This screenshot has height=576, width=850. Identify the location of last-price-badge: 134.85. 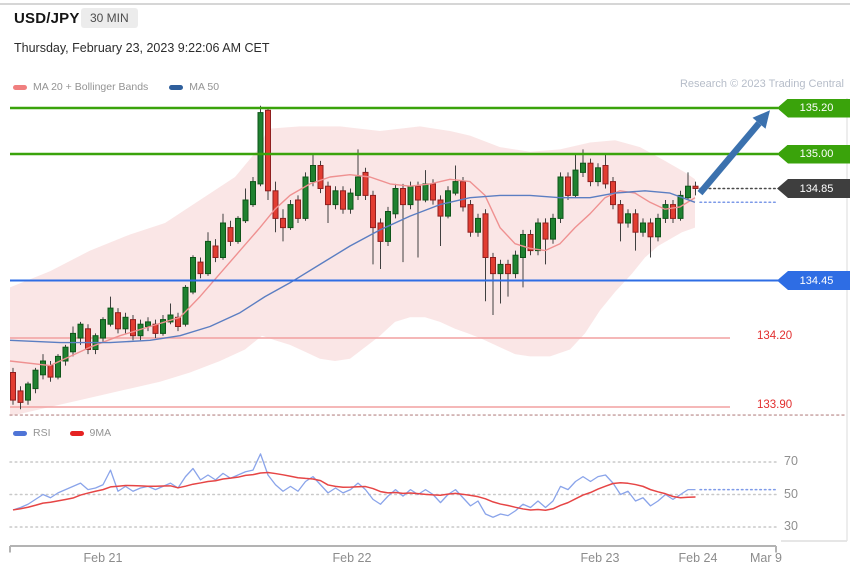
(813, 188).